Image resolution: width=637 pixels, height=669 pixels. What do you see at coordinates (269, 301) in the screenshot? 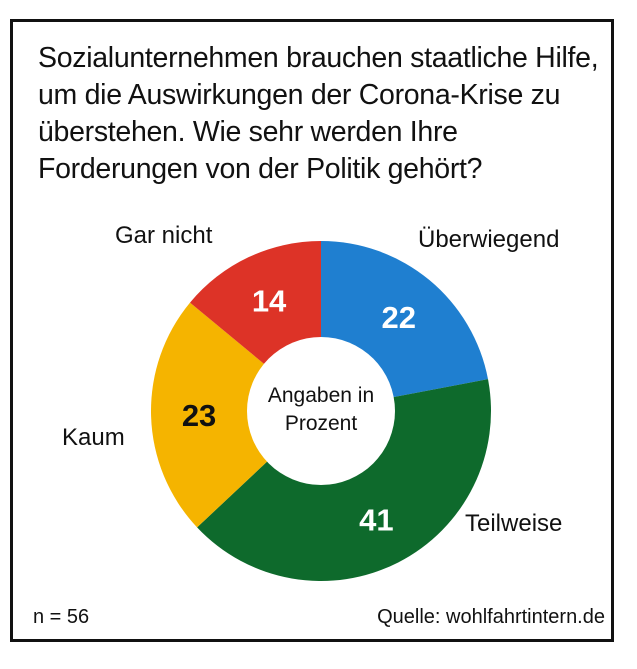
I see `value-label-gar-nicht: 14` at bounding box center [269, 301].